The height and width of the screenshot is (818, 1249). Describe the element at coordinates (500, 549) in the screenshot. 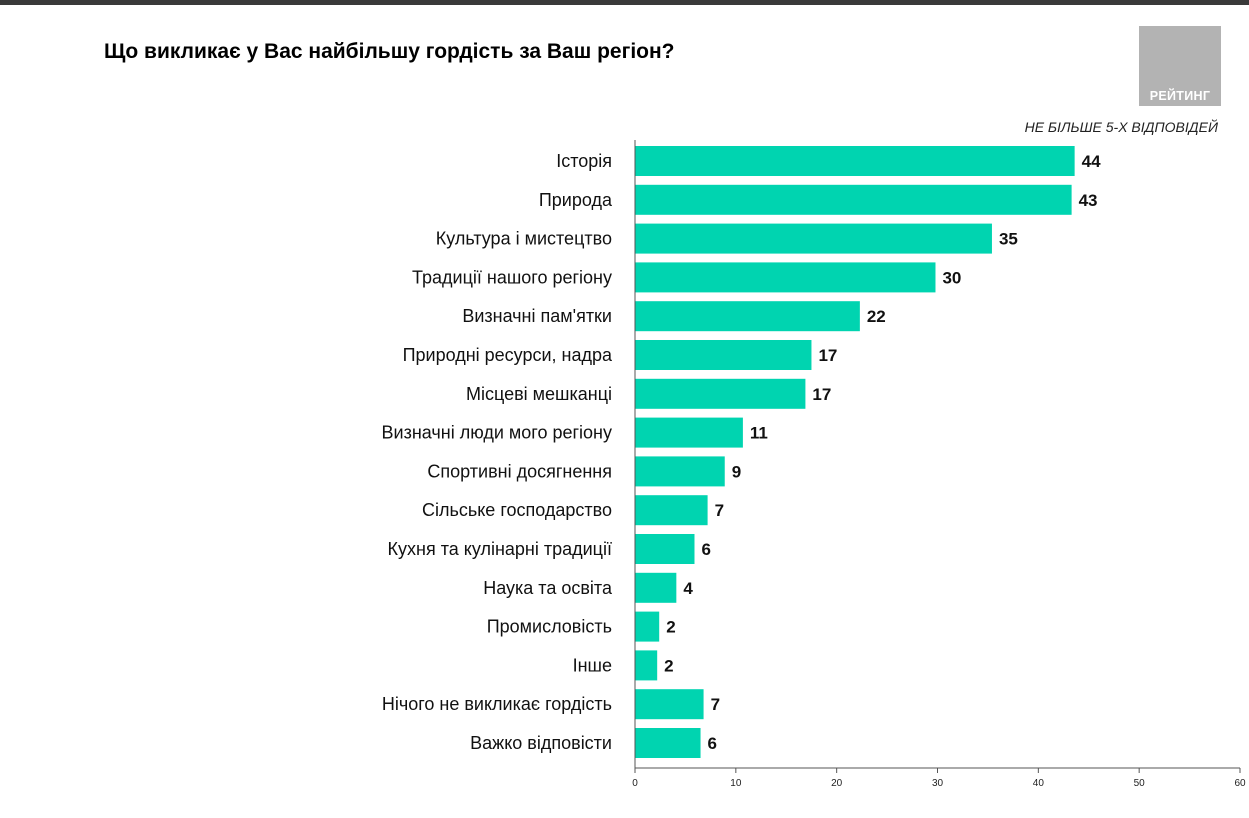

I see `category-label-10: Кухня та кулінарні традиції` at that location.